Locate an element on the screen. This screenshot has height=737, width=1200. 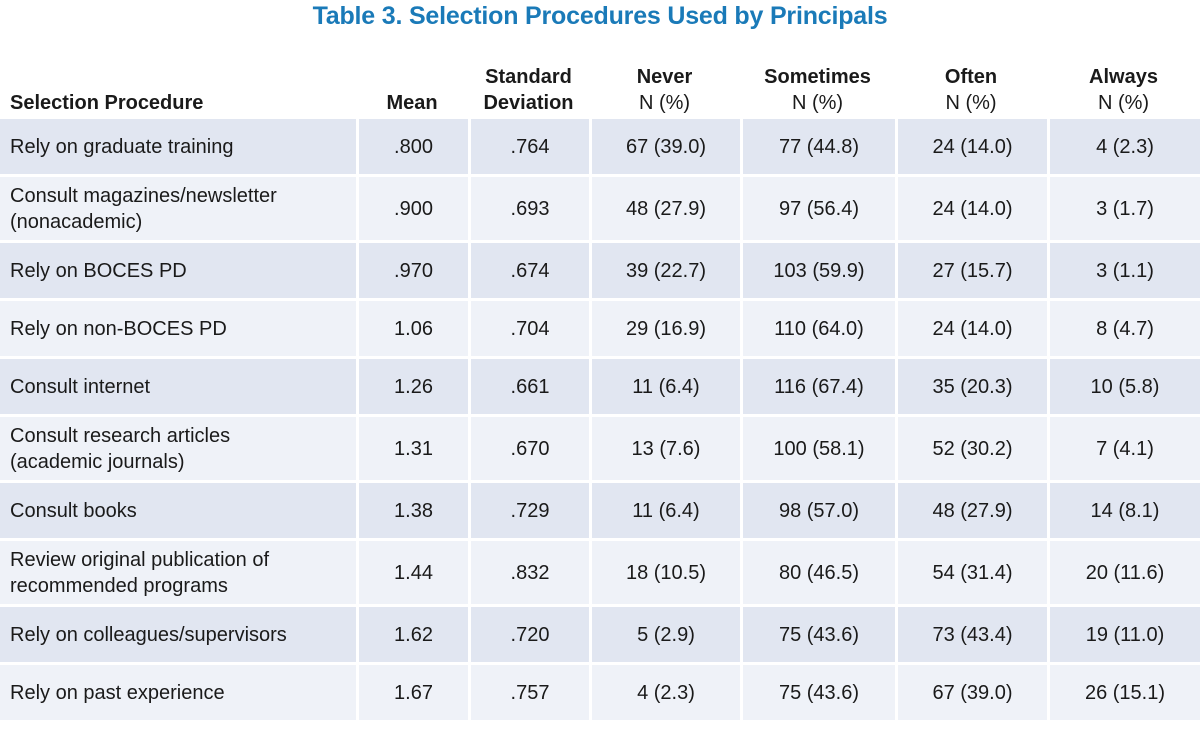
sd-cell: .720 is located at coordinates (528, 636).